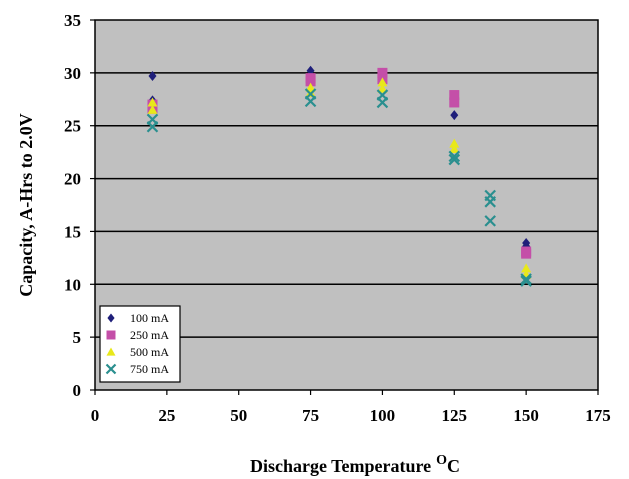  I want to click on x-tick-label: 75, so click(310, 415).